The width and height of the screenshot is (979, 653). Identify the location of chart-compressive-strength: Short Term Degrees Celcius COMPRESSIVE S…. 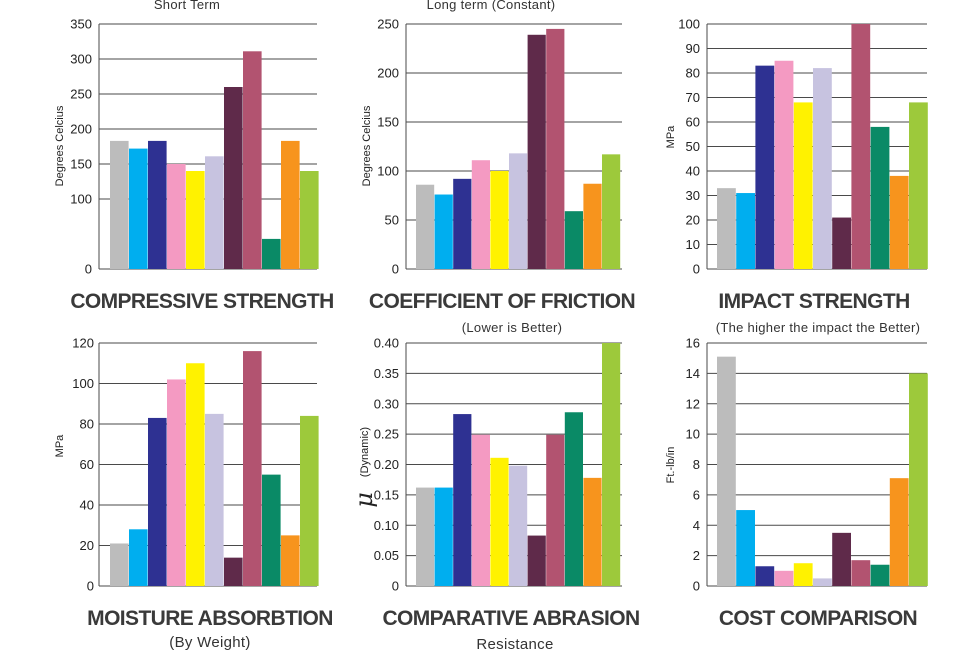
(194, 156).